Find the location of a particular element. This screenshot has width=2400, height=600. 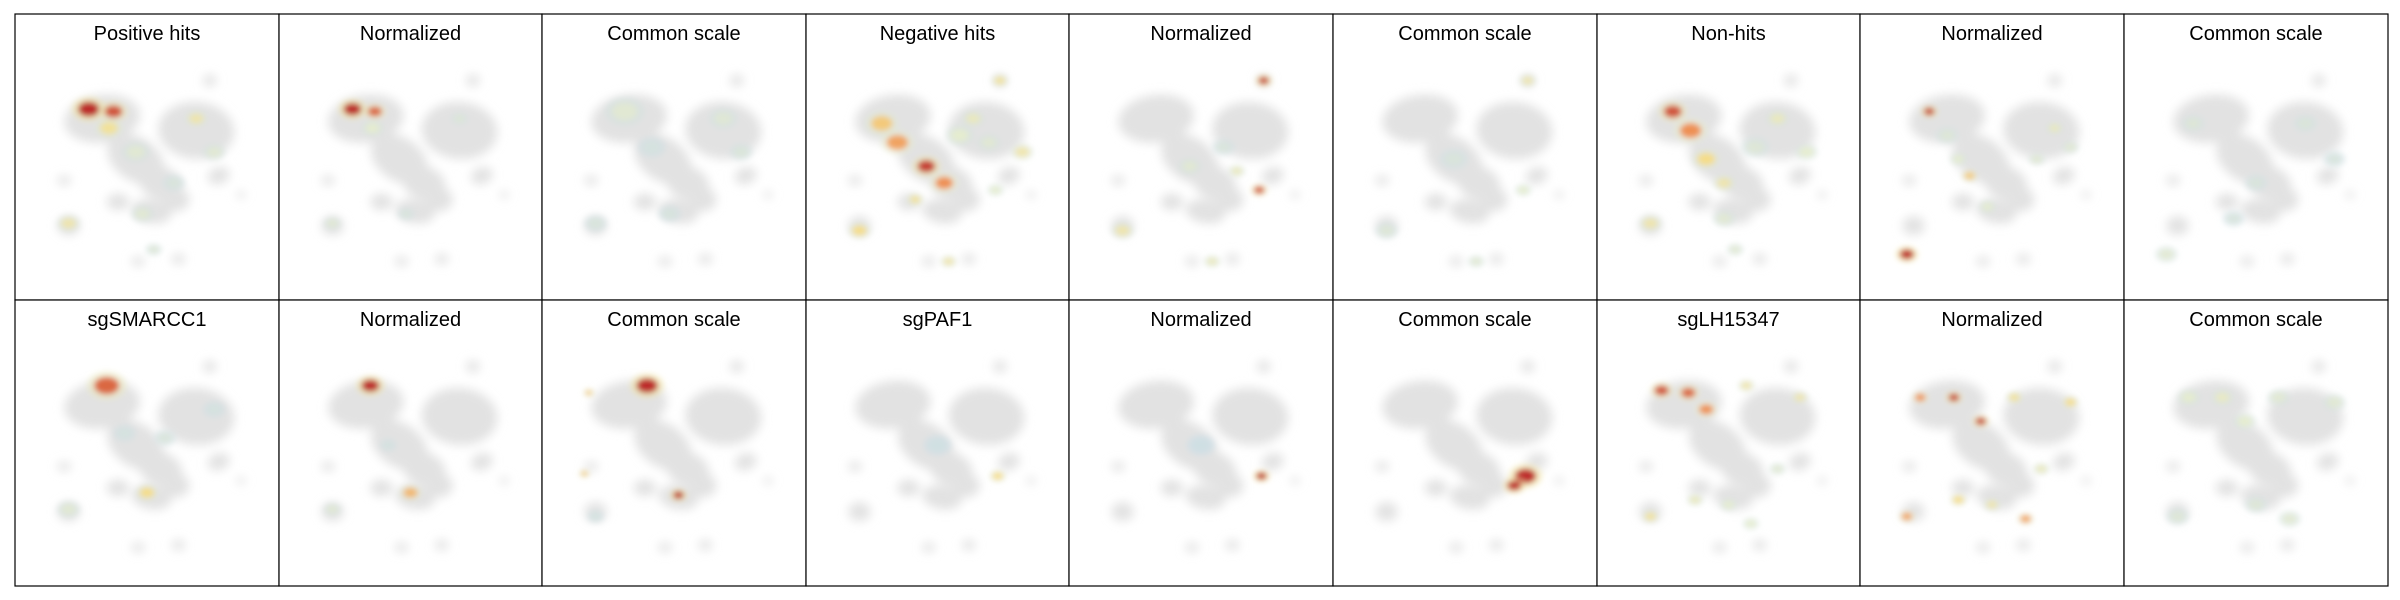

density-panel: sgPAF1 is located at coordinates (937, 443).